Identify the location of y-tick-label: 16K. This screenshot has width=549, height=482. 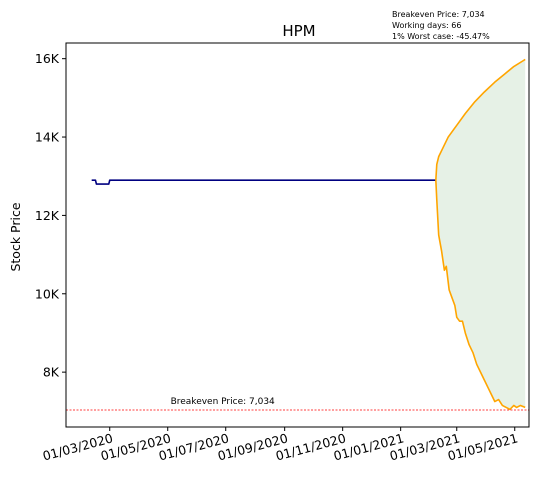
(47, 58).